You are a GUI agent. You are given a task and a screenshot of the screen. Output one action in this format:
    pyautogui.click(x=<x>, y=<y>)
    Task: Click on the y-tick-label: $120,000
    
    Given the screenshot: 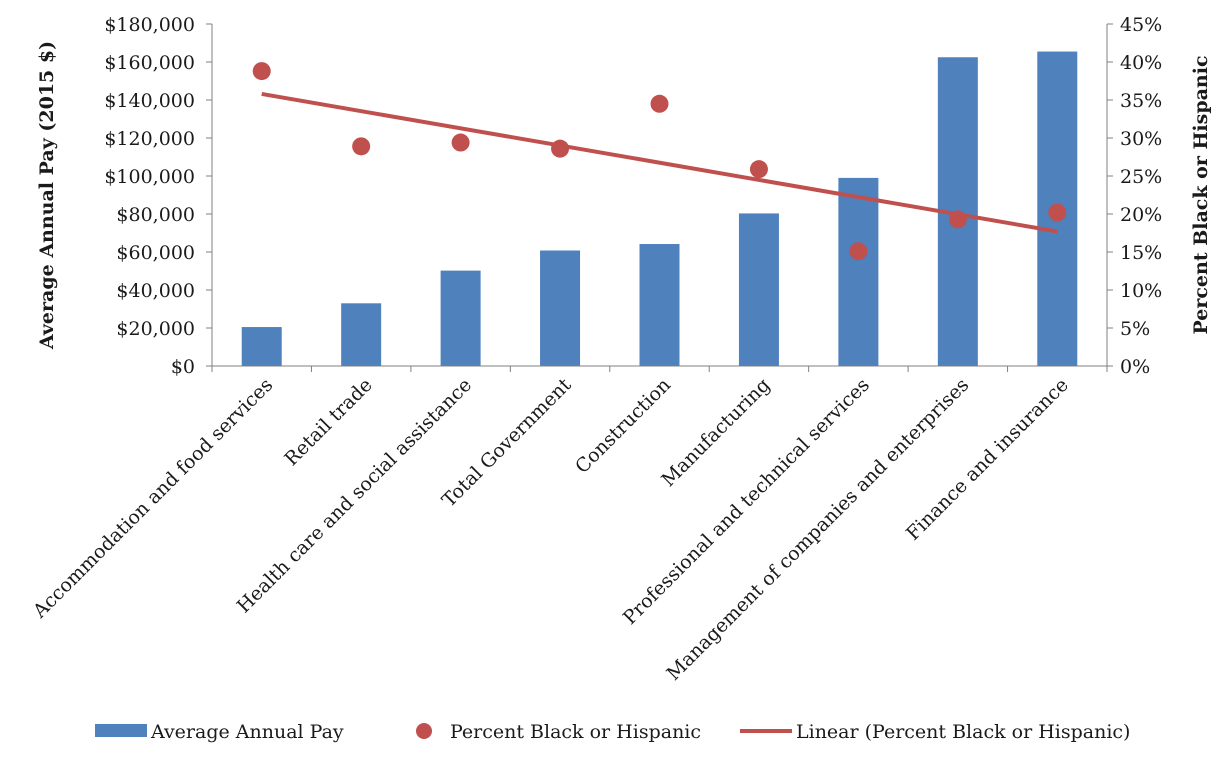 What is the action you would take?
    pyautogui.click(x=149, y=139)
    